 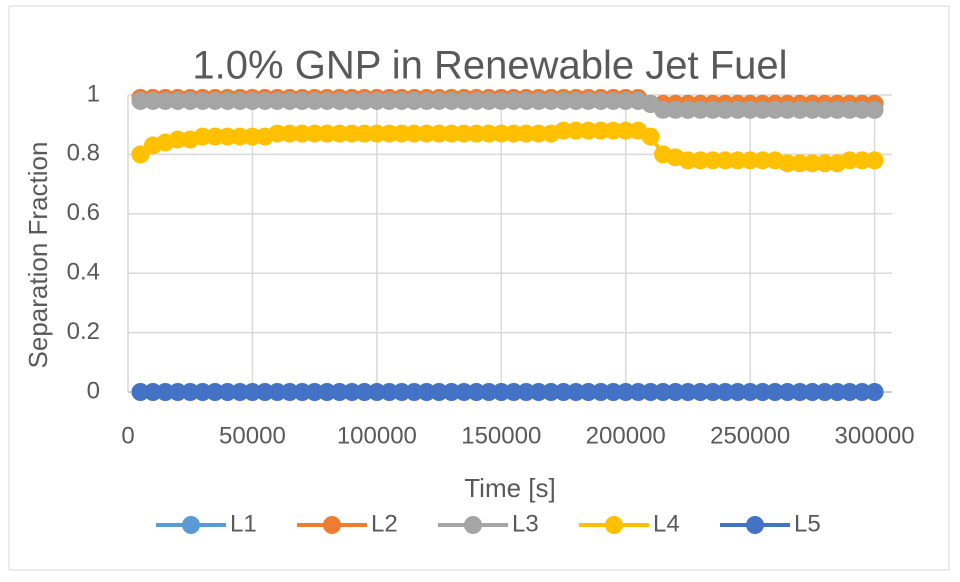 I want to click on legend-label: L1, so click(x=243, y=523).